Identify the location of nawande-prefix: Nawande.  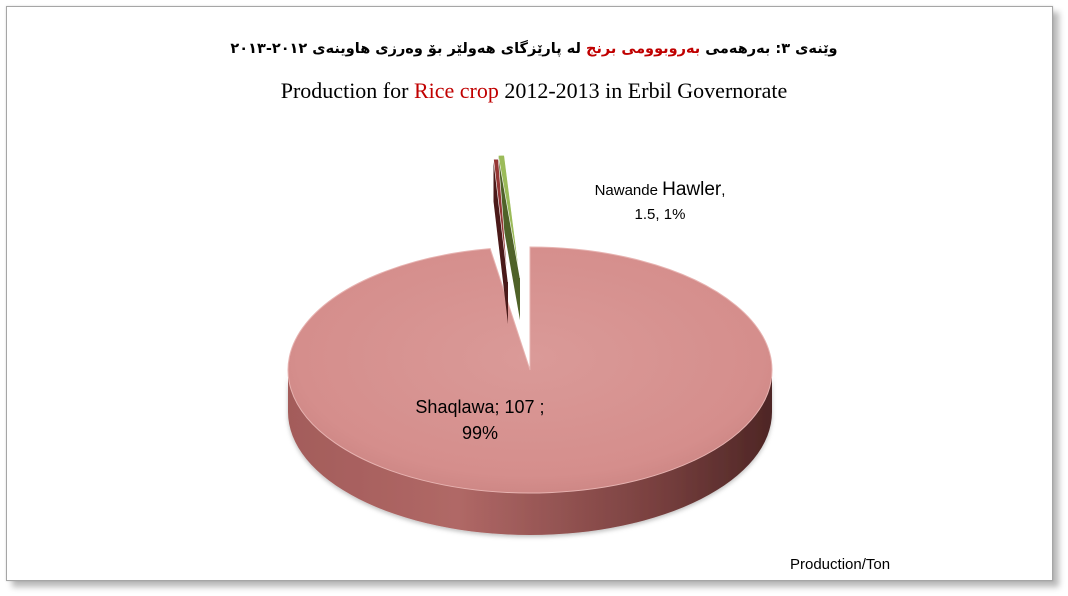
(626, 190).